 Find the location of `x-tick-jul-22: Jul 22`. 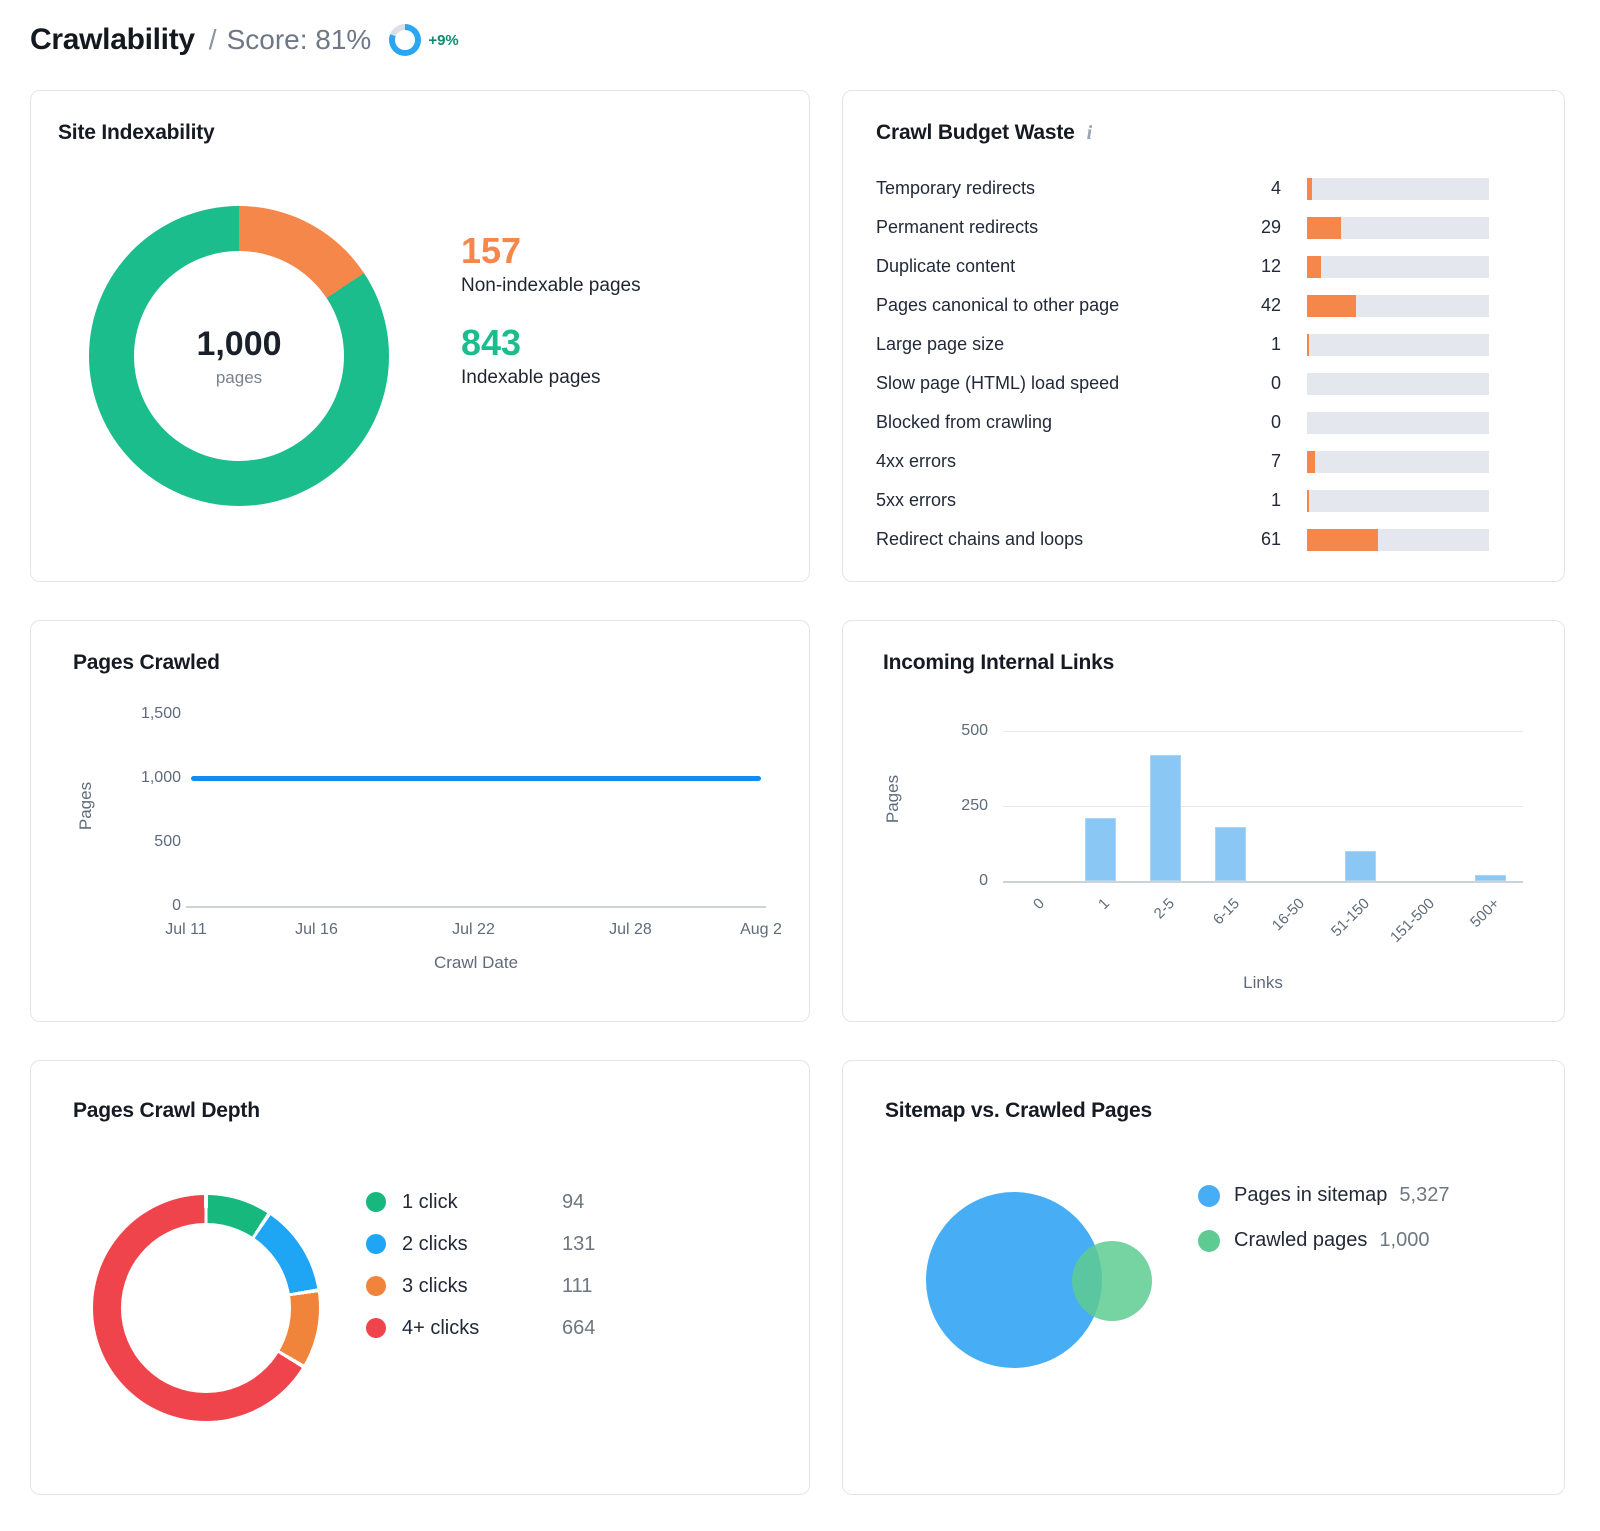

x-tick-jul-22: Jul 22 is located at coordinates (473, 929).